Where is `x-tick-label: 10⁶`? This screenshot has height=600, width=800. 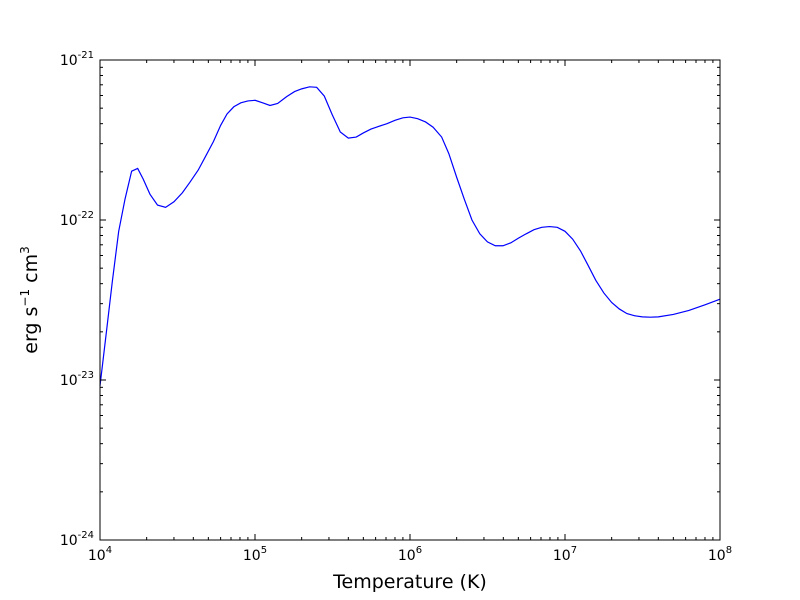 x-tick-label: 10⁶ is located at coordinates (410, 554).